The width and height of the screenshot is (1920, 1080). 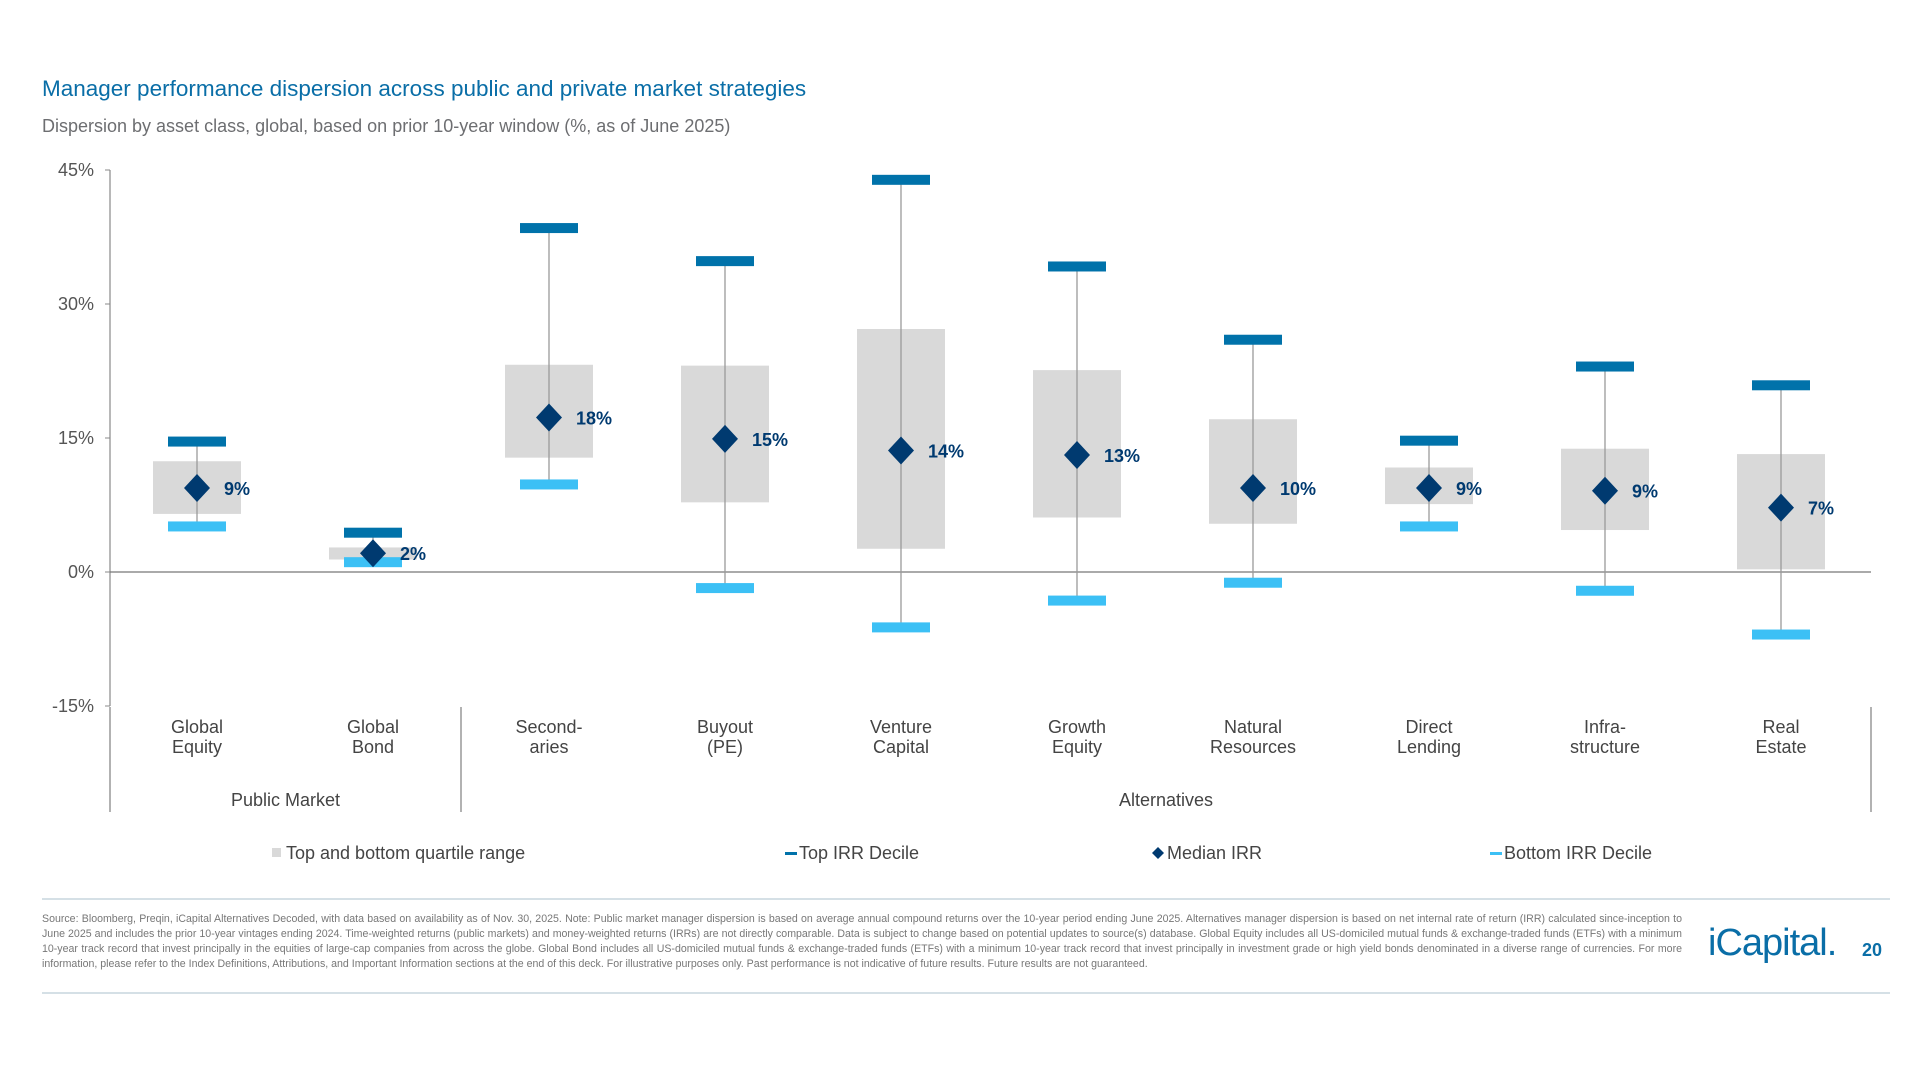 I want to click on category-label: Capital, so click(x=901, y=747).